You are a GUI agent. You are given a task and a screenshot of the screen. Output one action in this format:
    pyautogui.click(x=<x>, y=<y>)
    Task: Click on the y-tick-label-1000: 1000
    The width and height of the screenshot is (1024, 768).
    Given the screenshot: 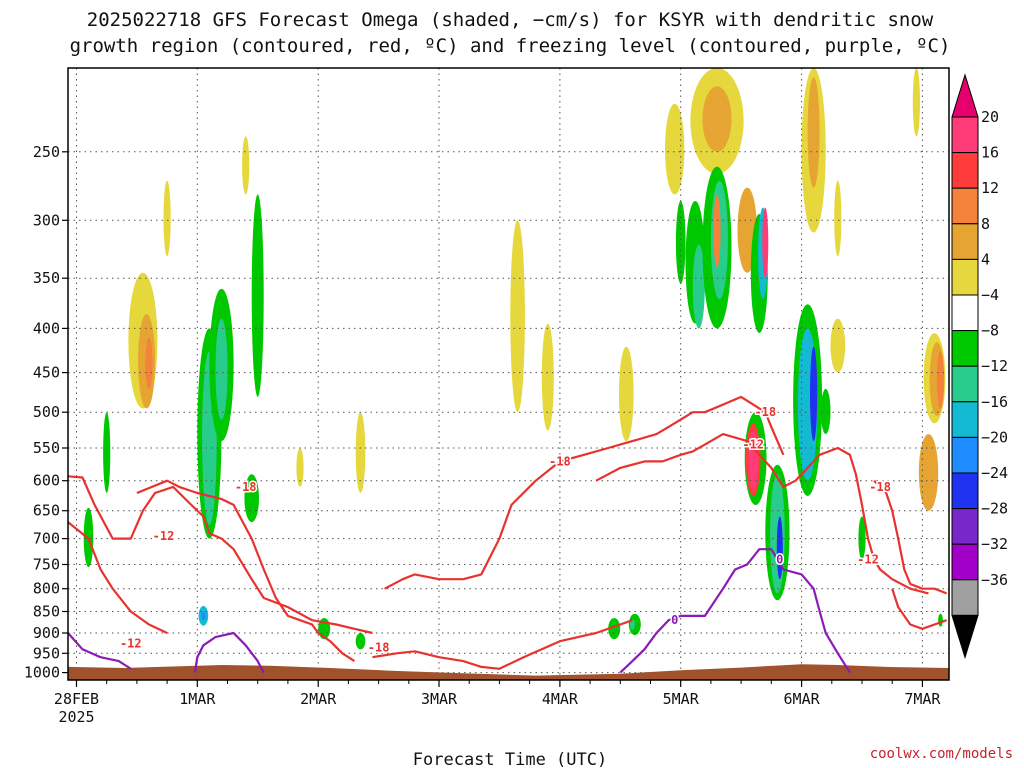 What is the action you would take?
    pyautogui.click(x=42, y=673)
    